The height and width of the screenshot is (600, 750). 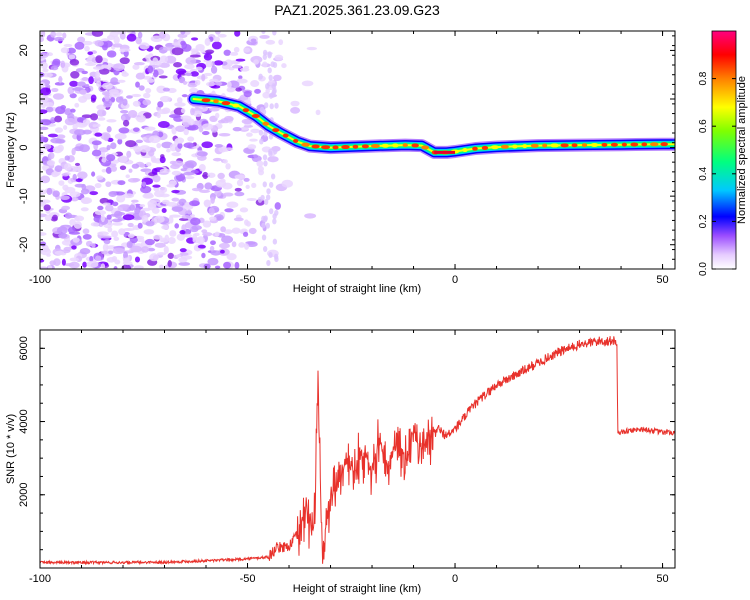 I want to click on x-tick-label: 0, so click(x=455, y=579).